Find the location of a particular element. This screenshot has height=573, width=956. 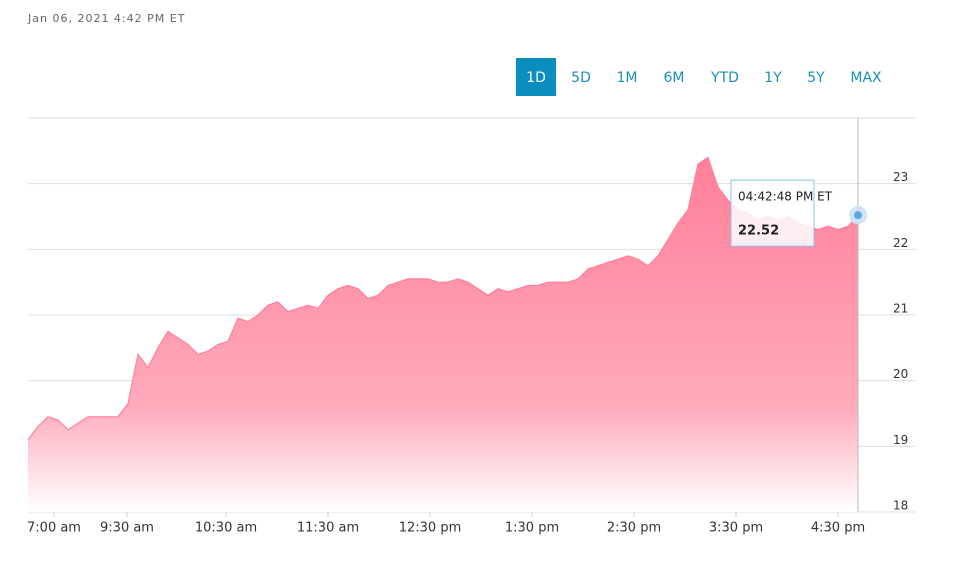

y-tick-label: 20 is located at coordinates (900, 374).